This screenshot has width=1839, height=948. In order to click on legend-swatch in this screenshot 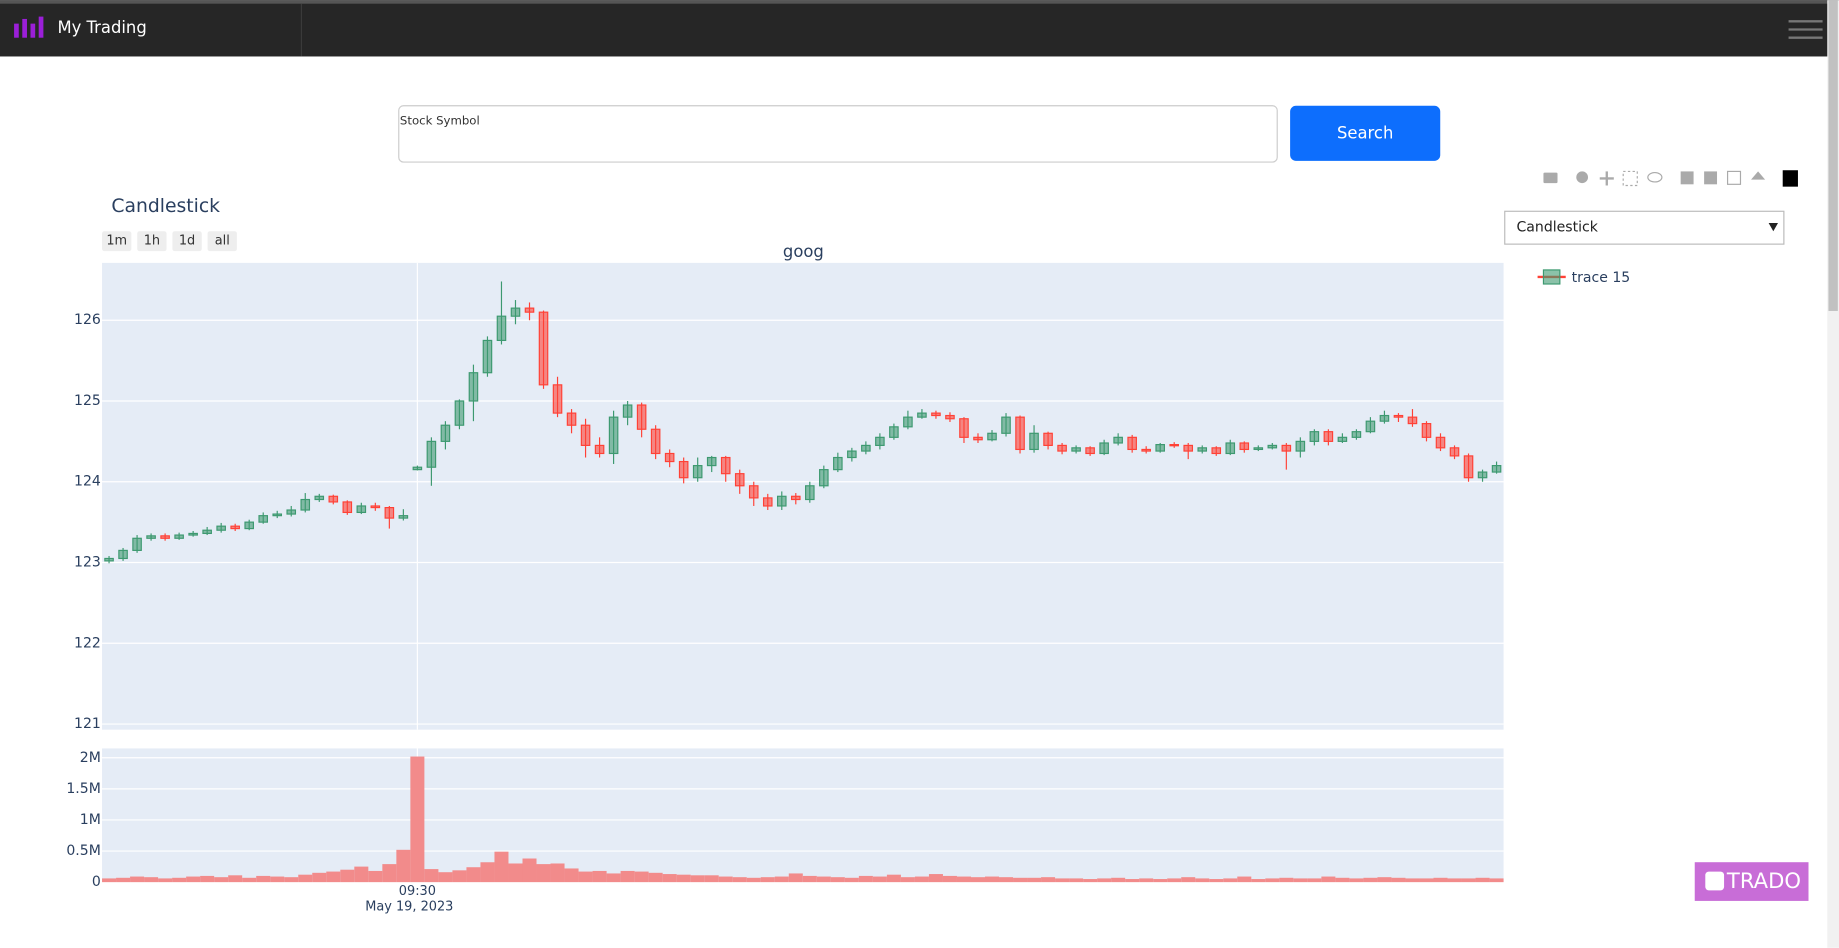, I will do `click(1551, 277)`.